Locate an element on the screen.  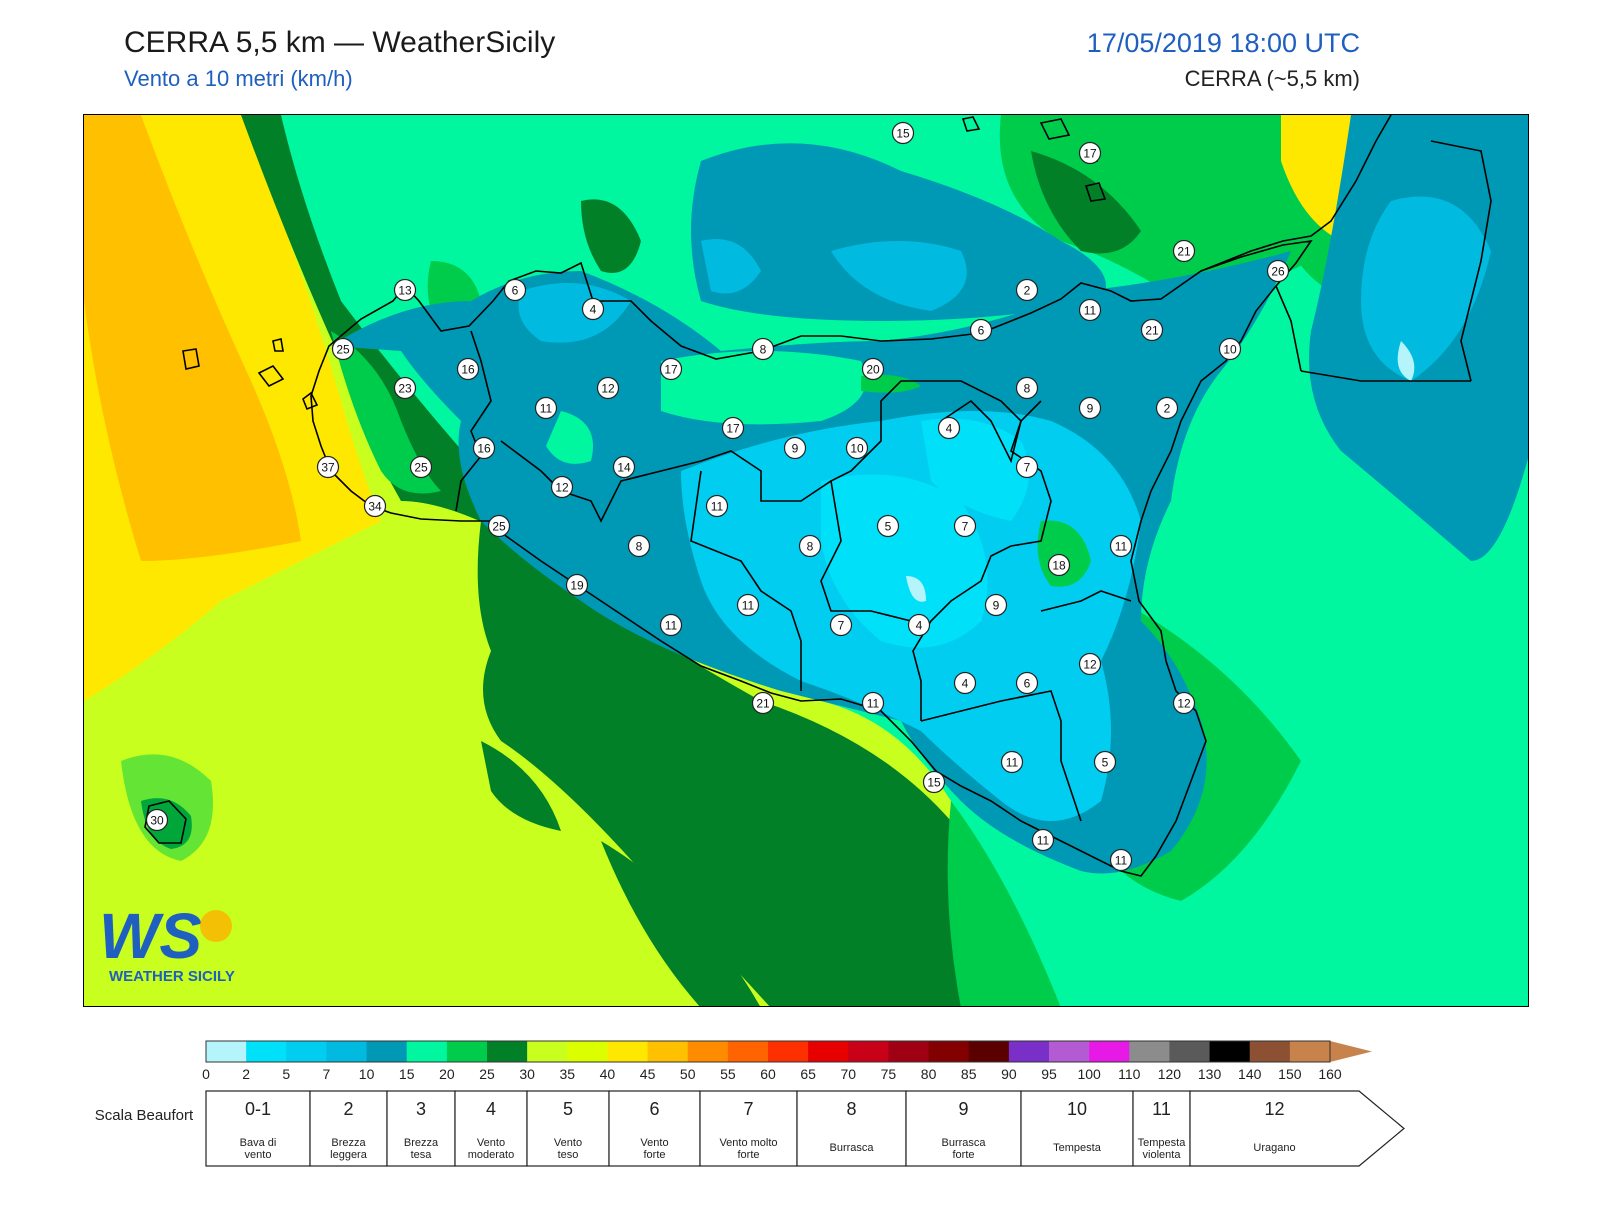
station-marker: 34 is located at coordinates (375, 506).